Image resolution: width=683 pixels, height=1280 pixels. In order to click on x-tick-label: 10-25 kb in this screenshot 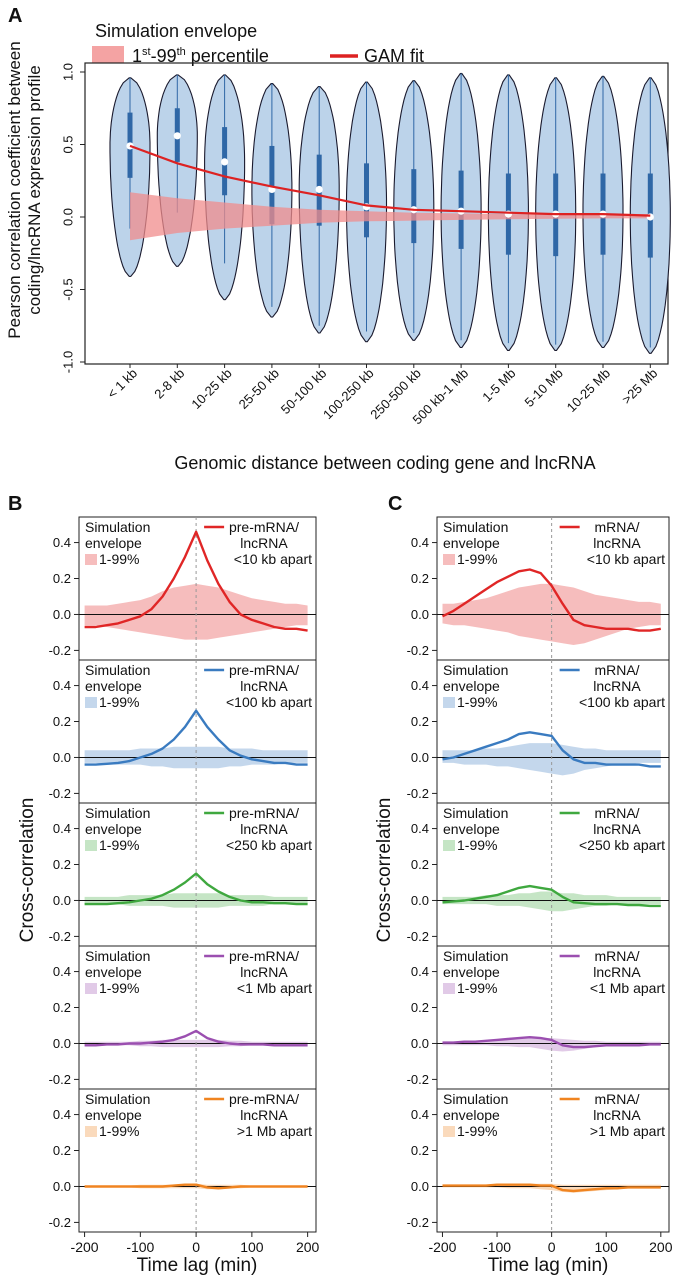, I will do `click(211, 389)`.